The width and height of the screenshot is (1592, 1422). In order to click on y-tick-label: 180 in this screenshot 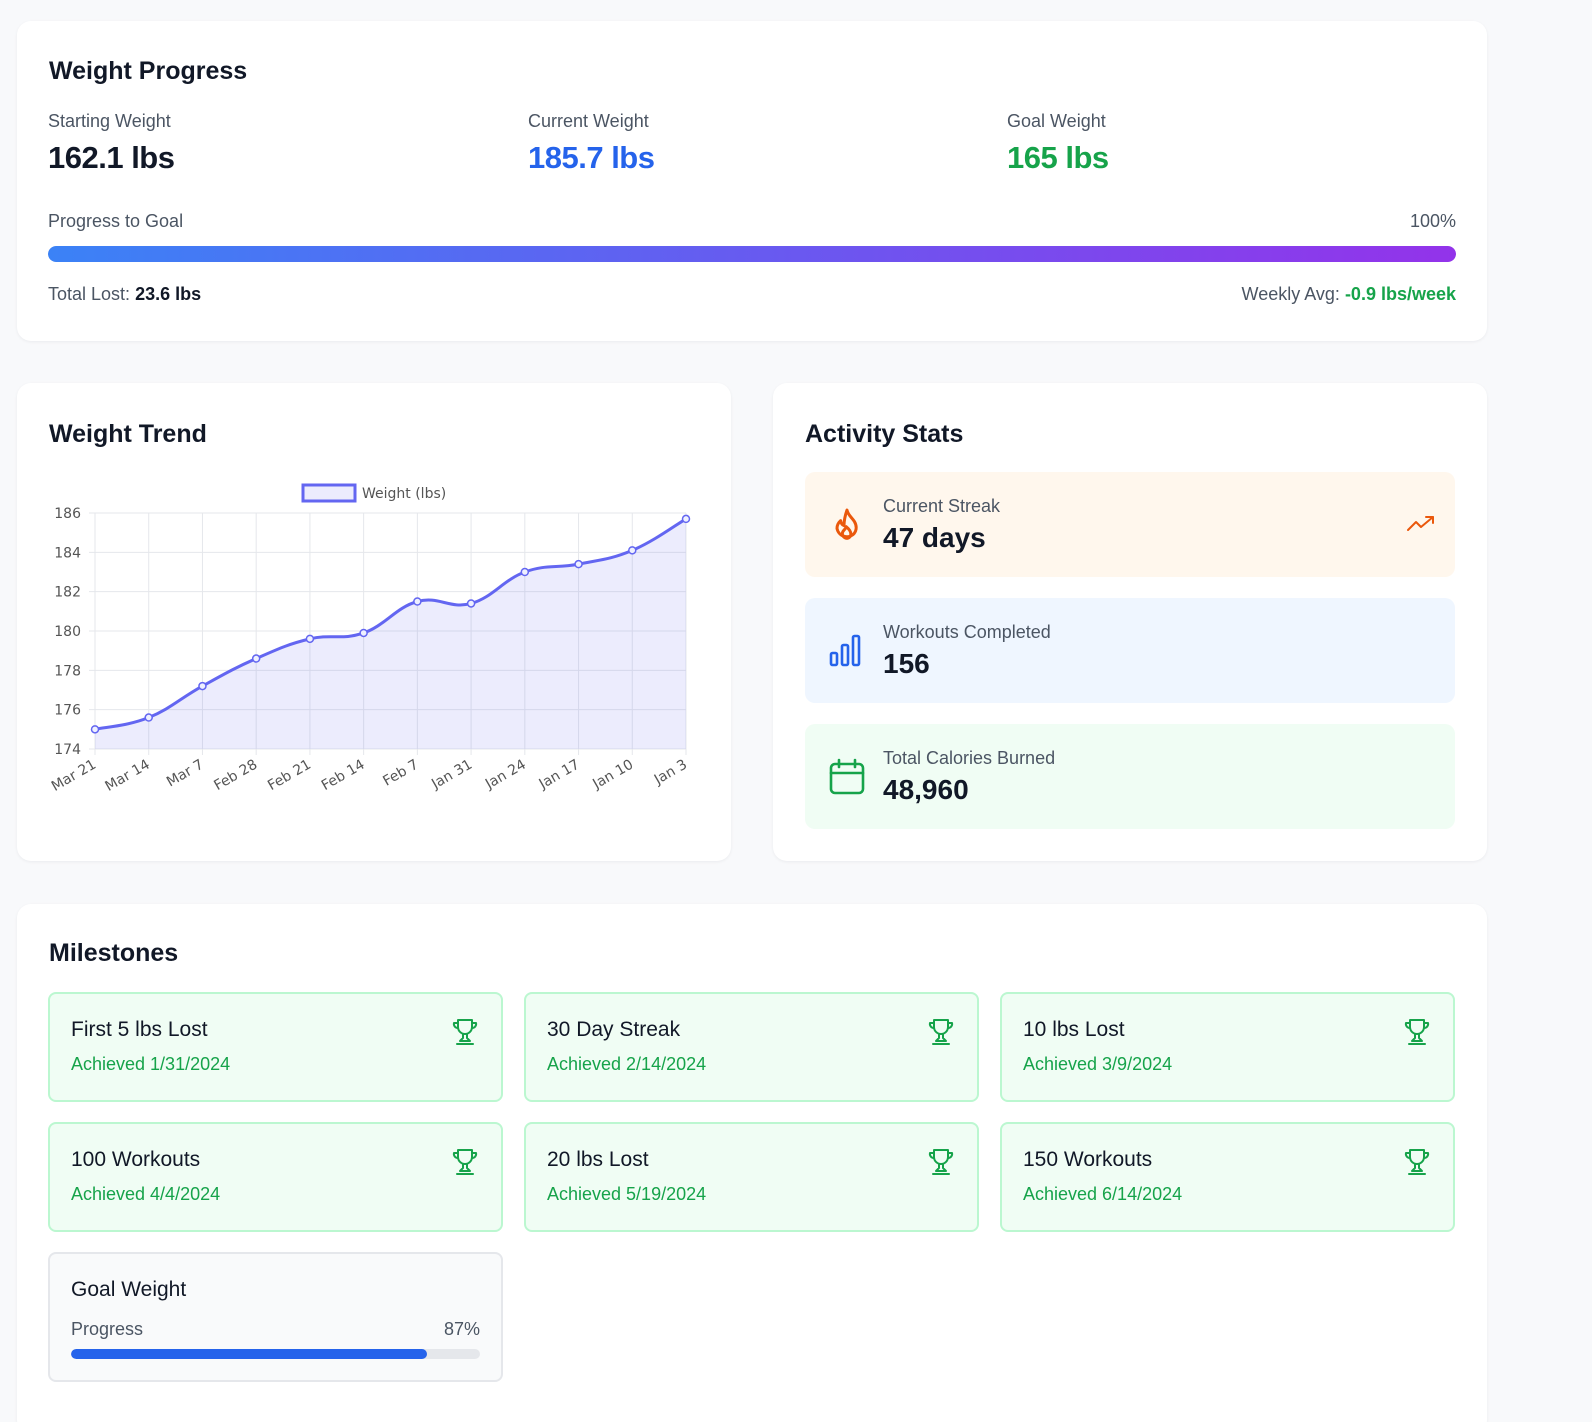, I will do `click(67, 632)`.